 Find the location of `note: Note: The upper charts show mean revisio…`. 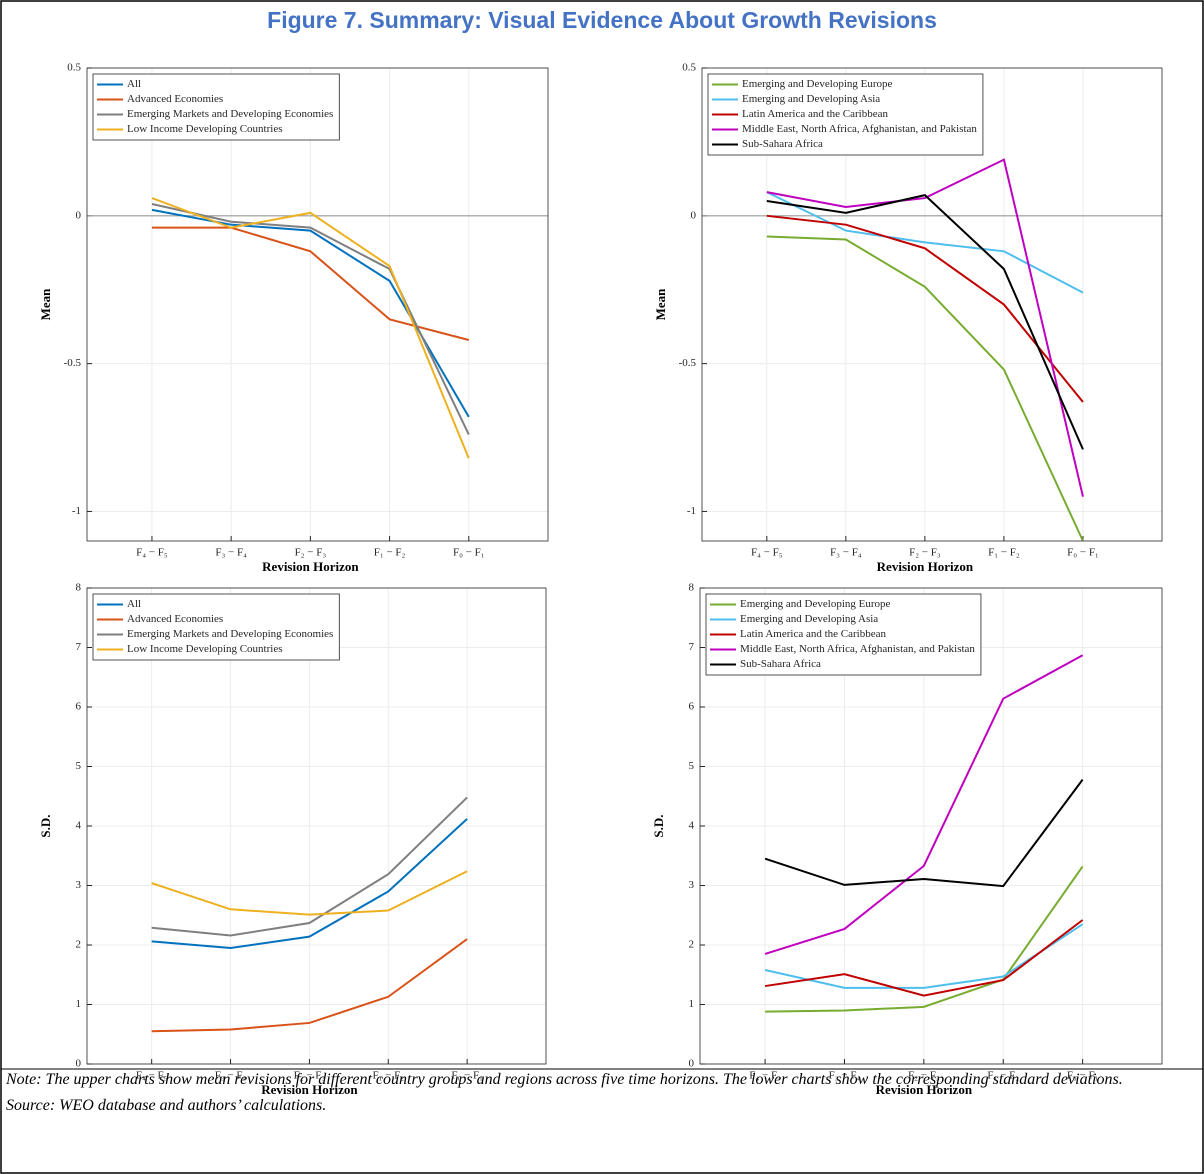

note: Note: The upper charts show mean revisio… is located at coordinates (564, 1079).